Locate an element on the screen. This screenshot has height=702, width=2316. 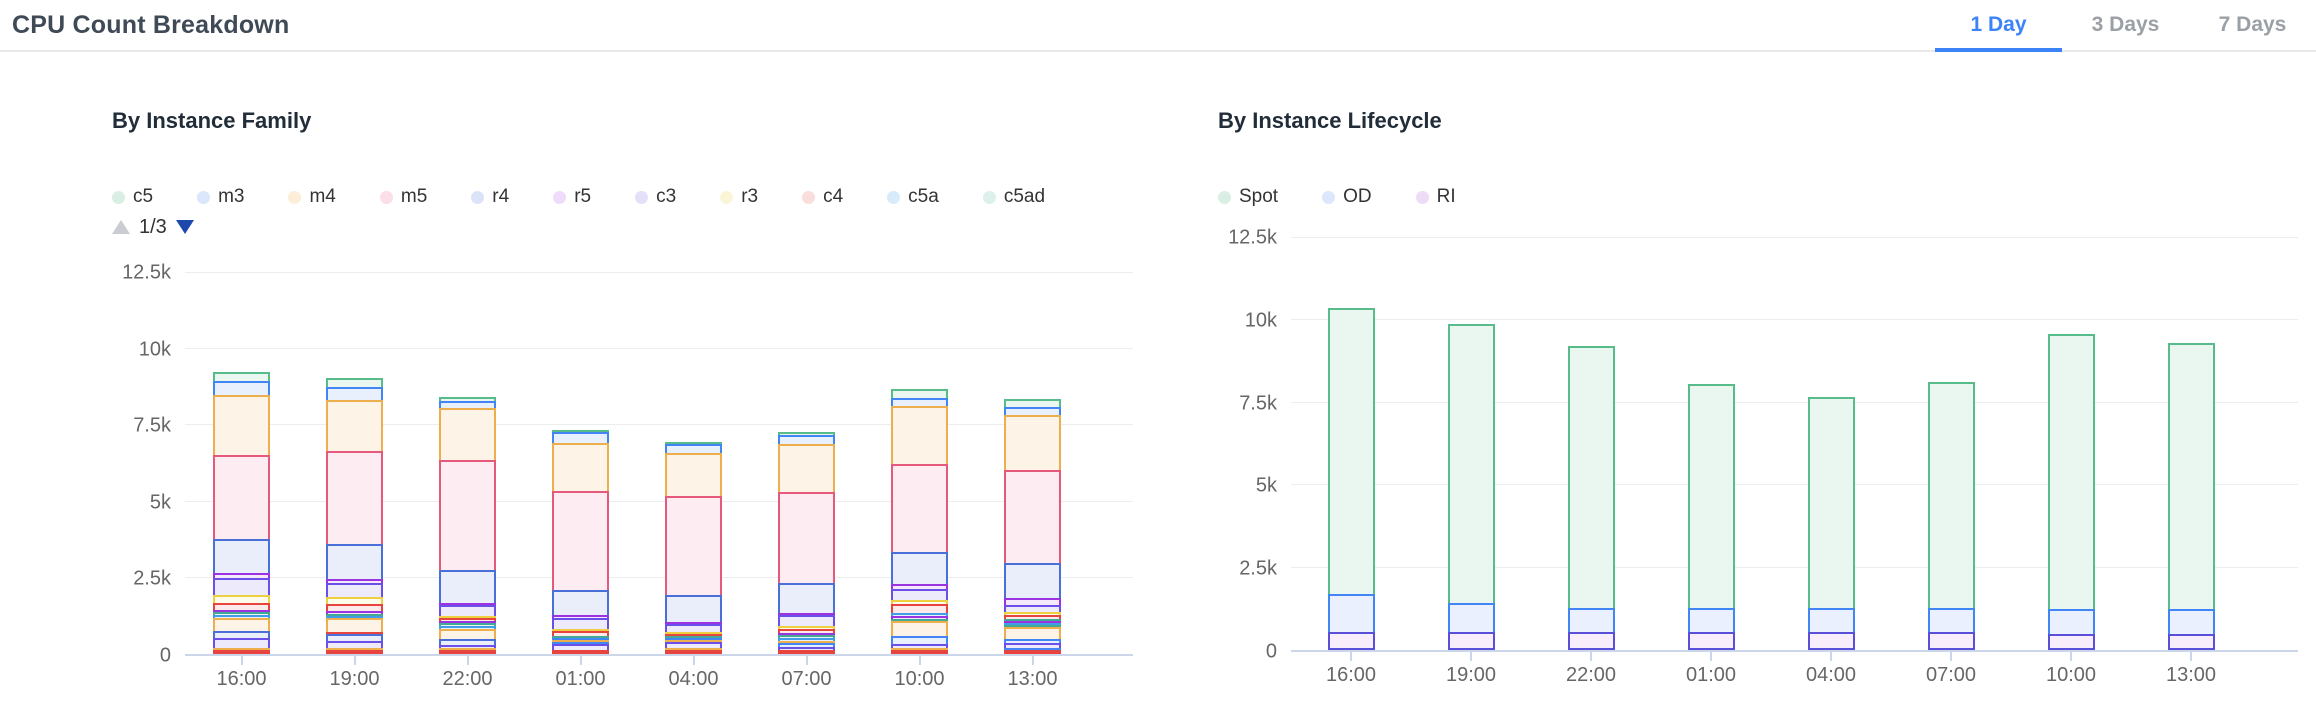
tab-1-day: 1 Day is located at coordinates (1998, 26).